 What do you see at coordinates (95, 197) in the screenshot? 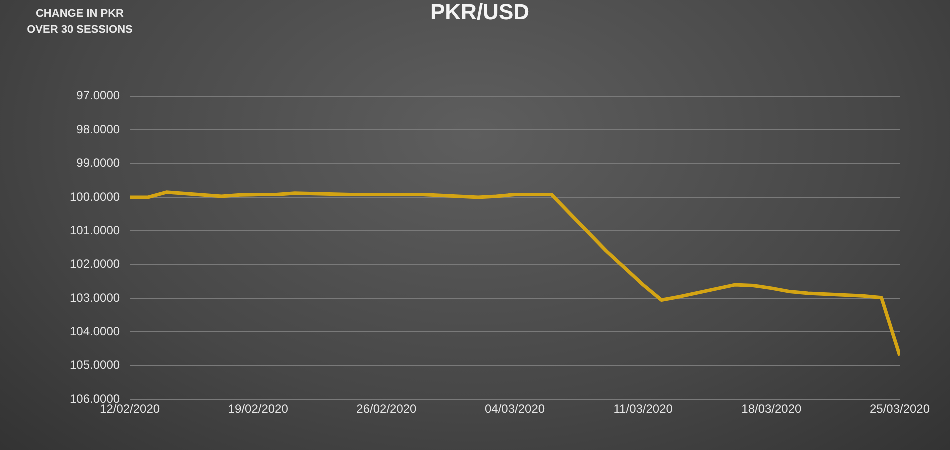
I see `y-tick-label: 100.0000` at bounding box center [95, 197].